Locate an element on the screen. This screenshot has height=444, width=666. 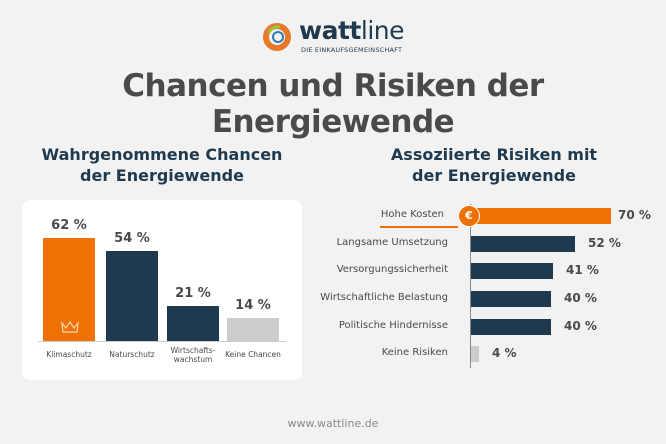
highlight-underline is located at coordinates (419, 227).